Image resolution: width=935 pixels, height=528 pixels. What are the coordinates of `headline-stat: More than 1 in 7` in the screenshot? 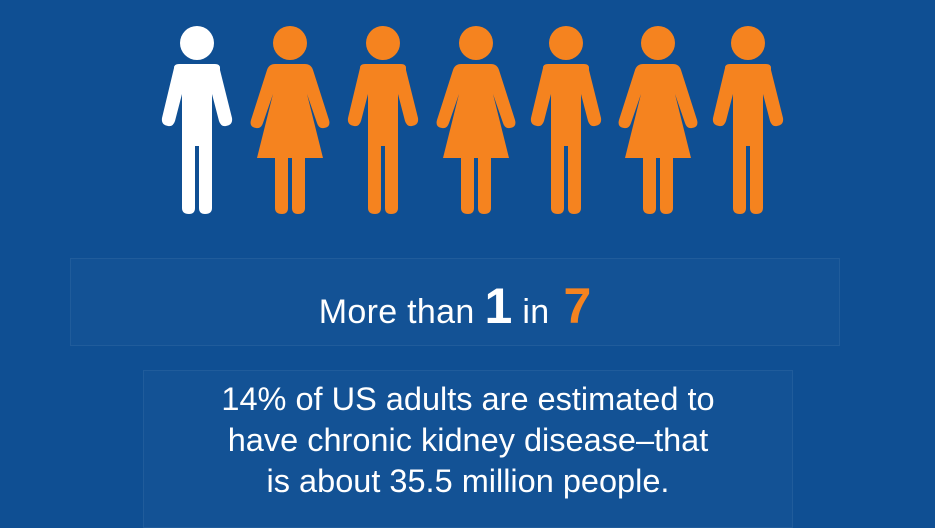 It's located at (455, 302).